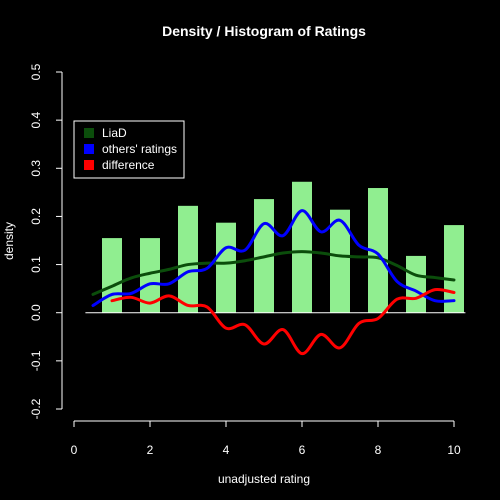 The image size is (500, 500). I want to click on legend-swatch-others-ratings, so click(89, 149).